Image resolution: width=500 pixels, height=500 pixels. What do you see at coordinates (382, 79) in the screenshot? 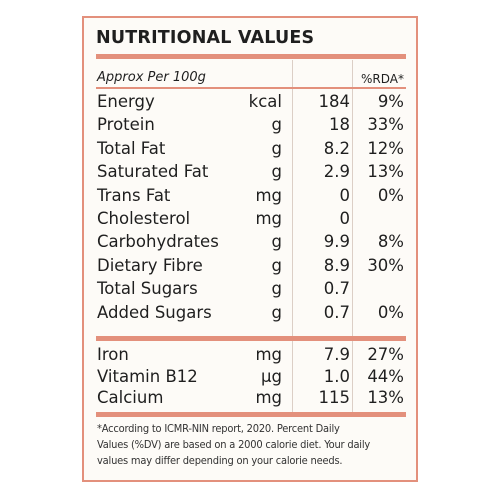
I see `rda-header: %RDA*` at bounding box center [382, 79].